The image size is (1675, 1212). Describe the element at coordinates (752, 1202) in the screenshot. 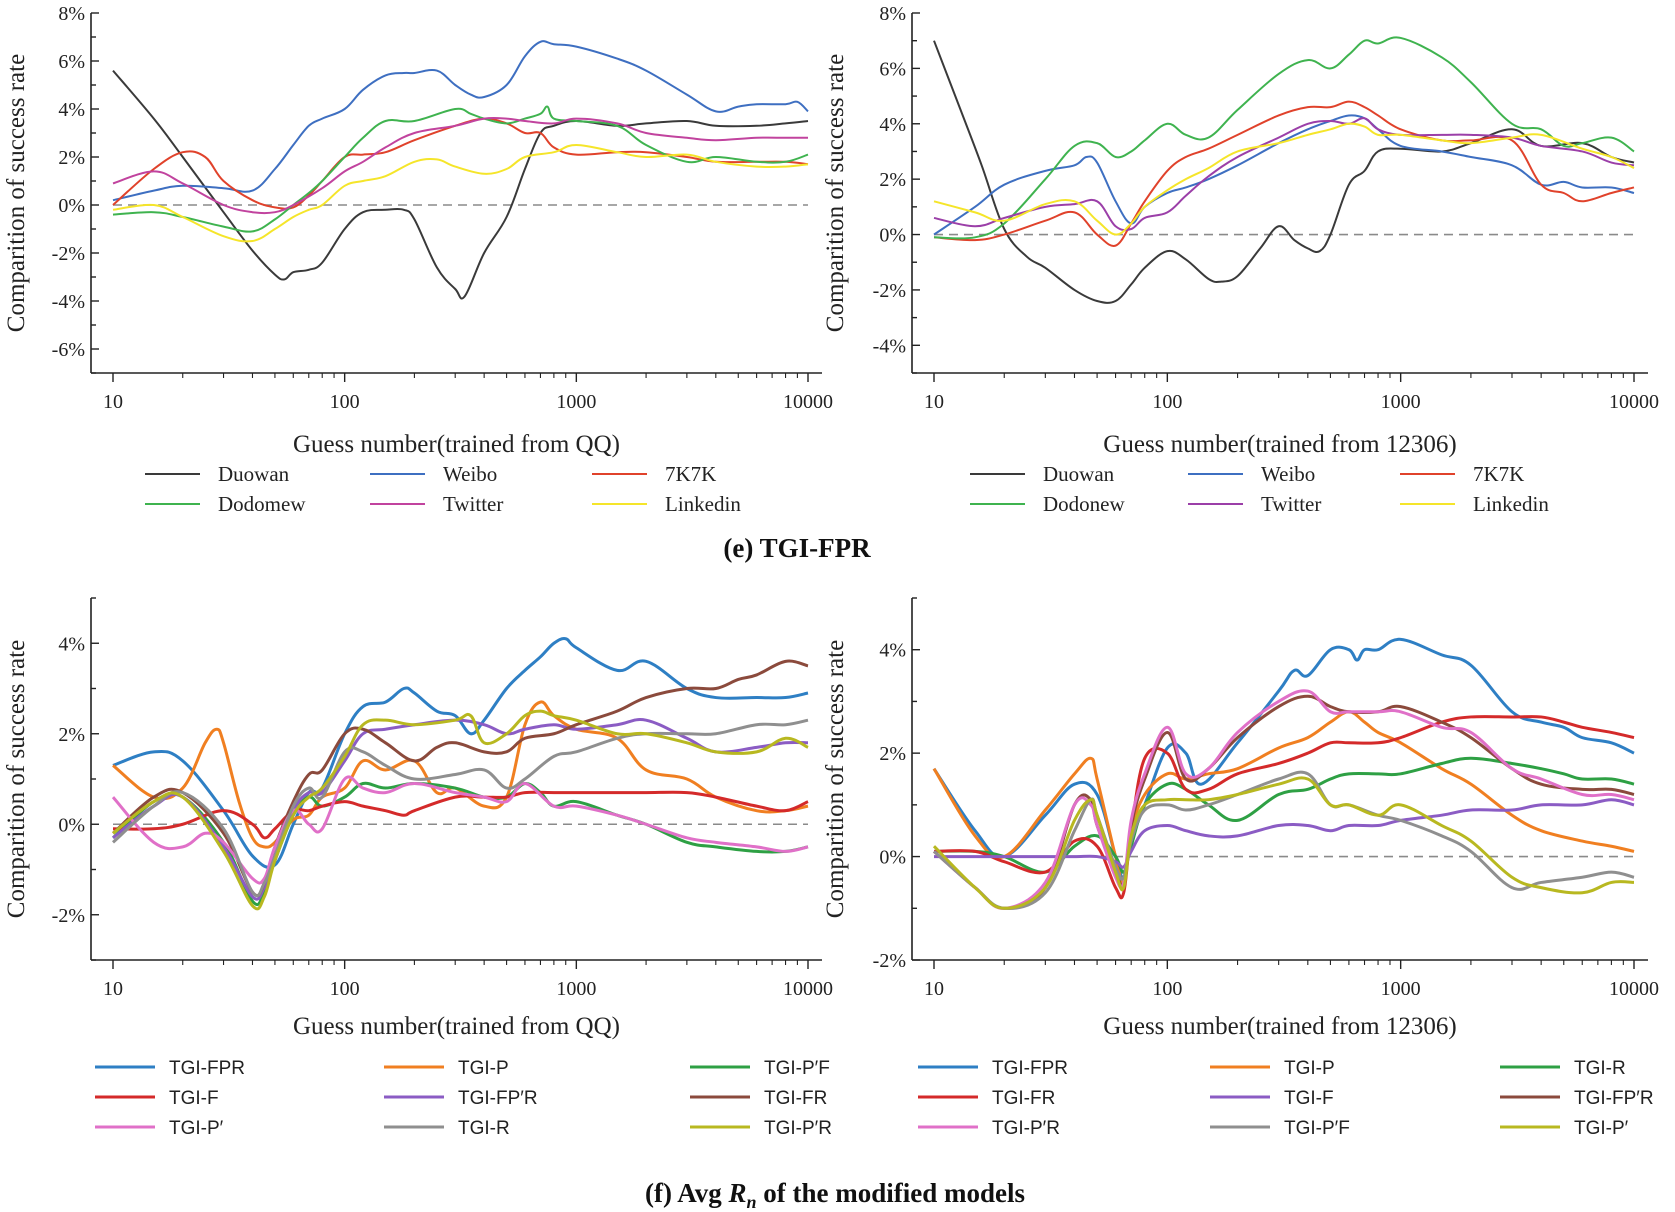

I see `caption-f-sub: n` at that location.